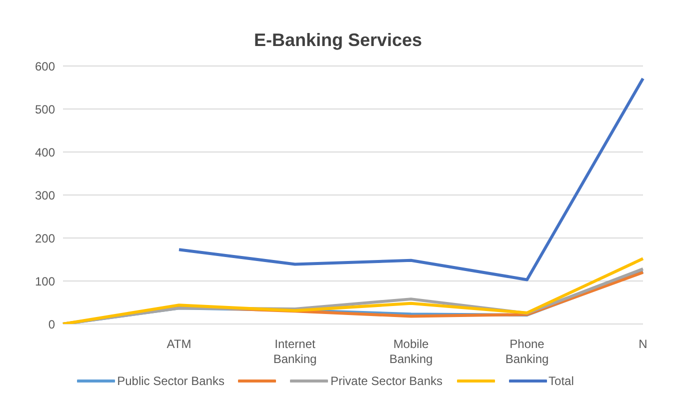  What do you see at coordinates (45, 109) in the screenshot?
I see `y-tick-label: 500` at bounding box center [45, 109].